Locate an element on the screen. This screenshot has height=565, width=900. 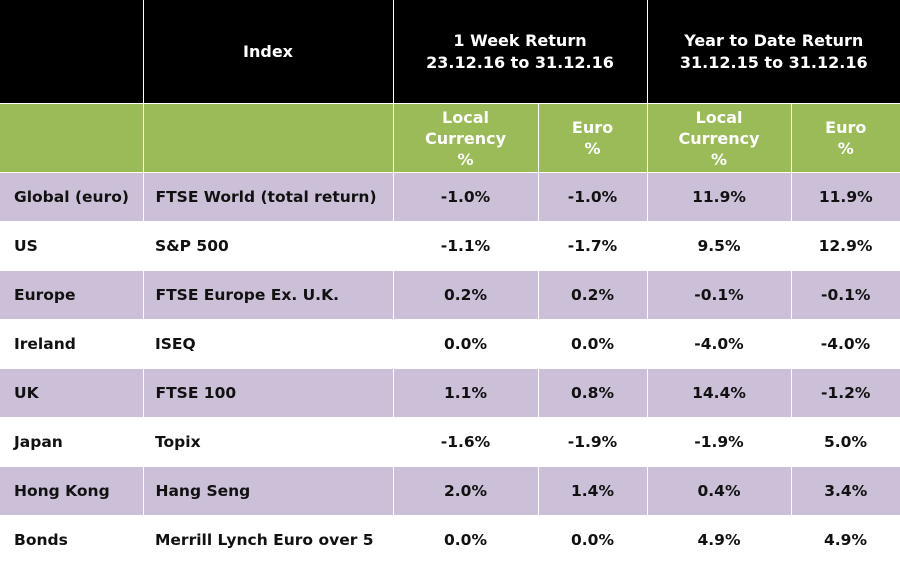
index-cell: Hang Seng is located at coordinates (267, 491).